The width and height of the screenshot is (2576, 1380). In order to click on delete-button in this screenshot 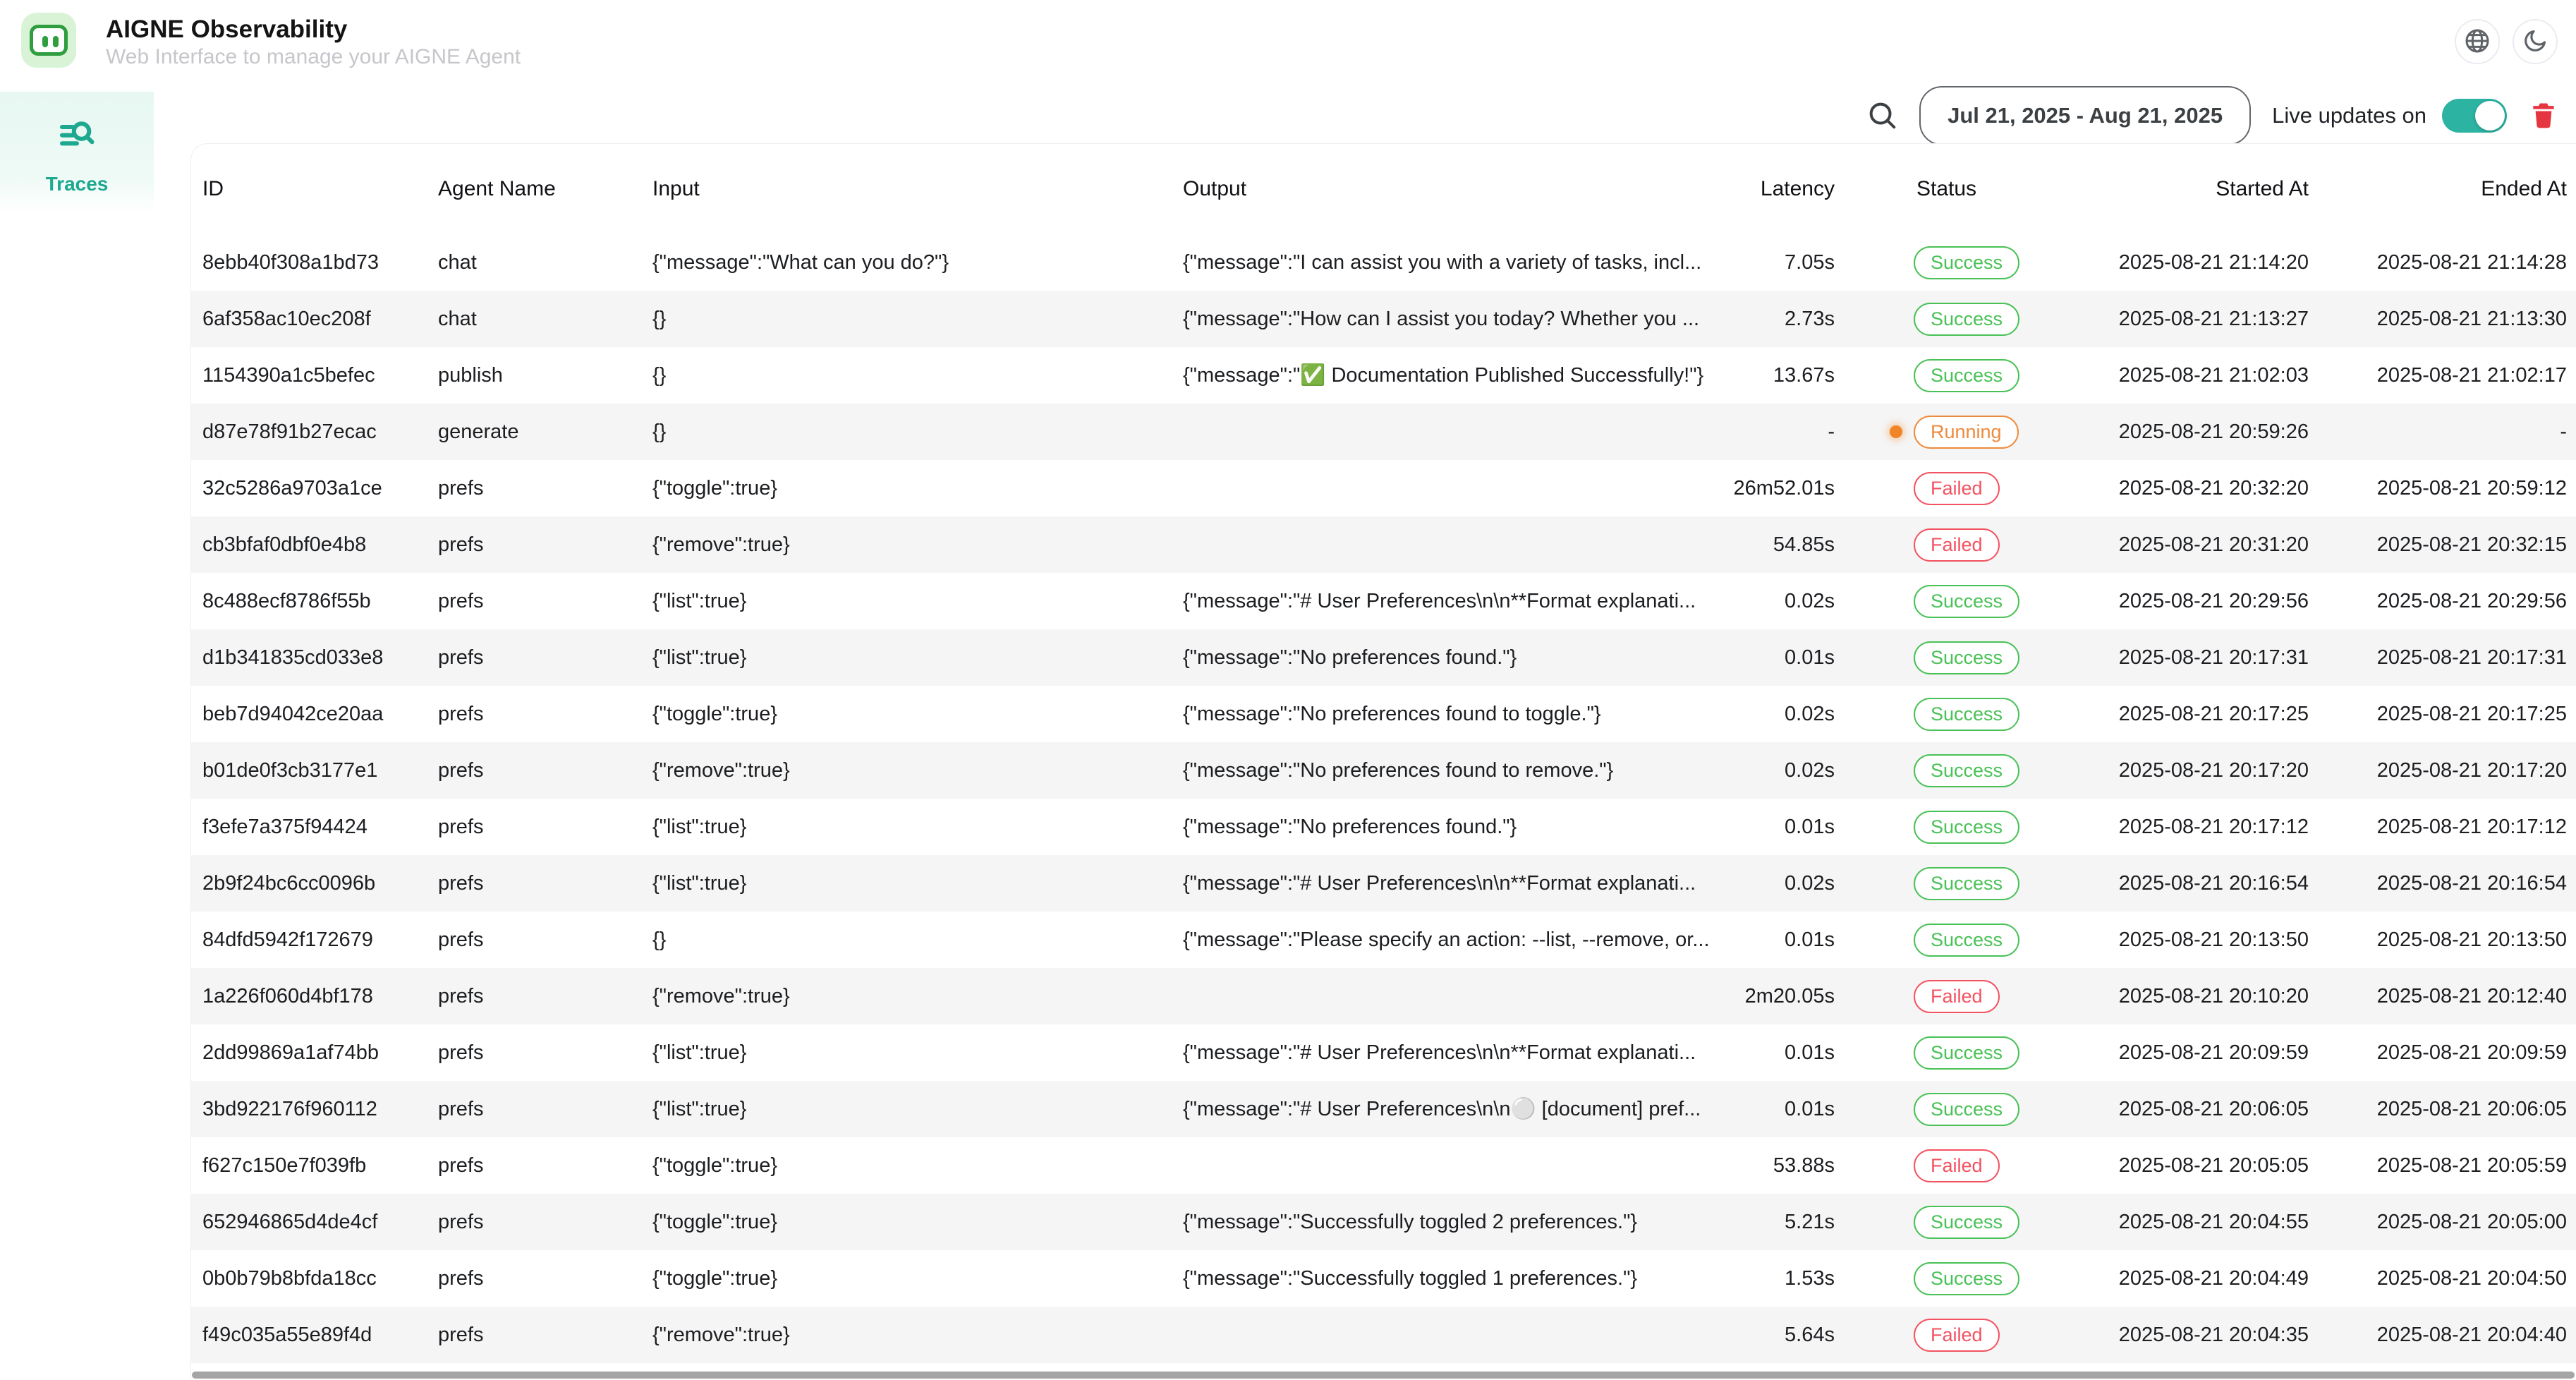, I will do `click(2543, 116)`.